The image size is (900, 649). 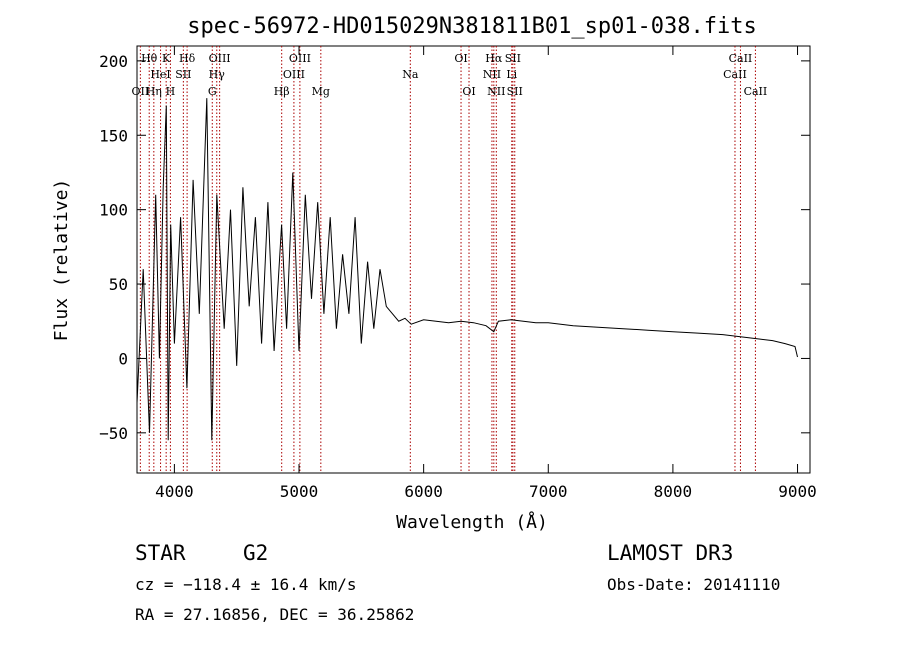 What do you see at coordinates (797, 491) in the screenshot?
I see `x-tick-label: 9000` at bounding box center [797, 491].